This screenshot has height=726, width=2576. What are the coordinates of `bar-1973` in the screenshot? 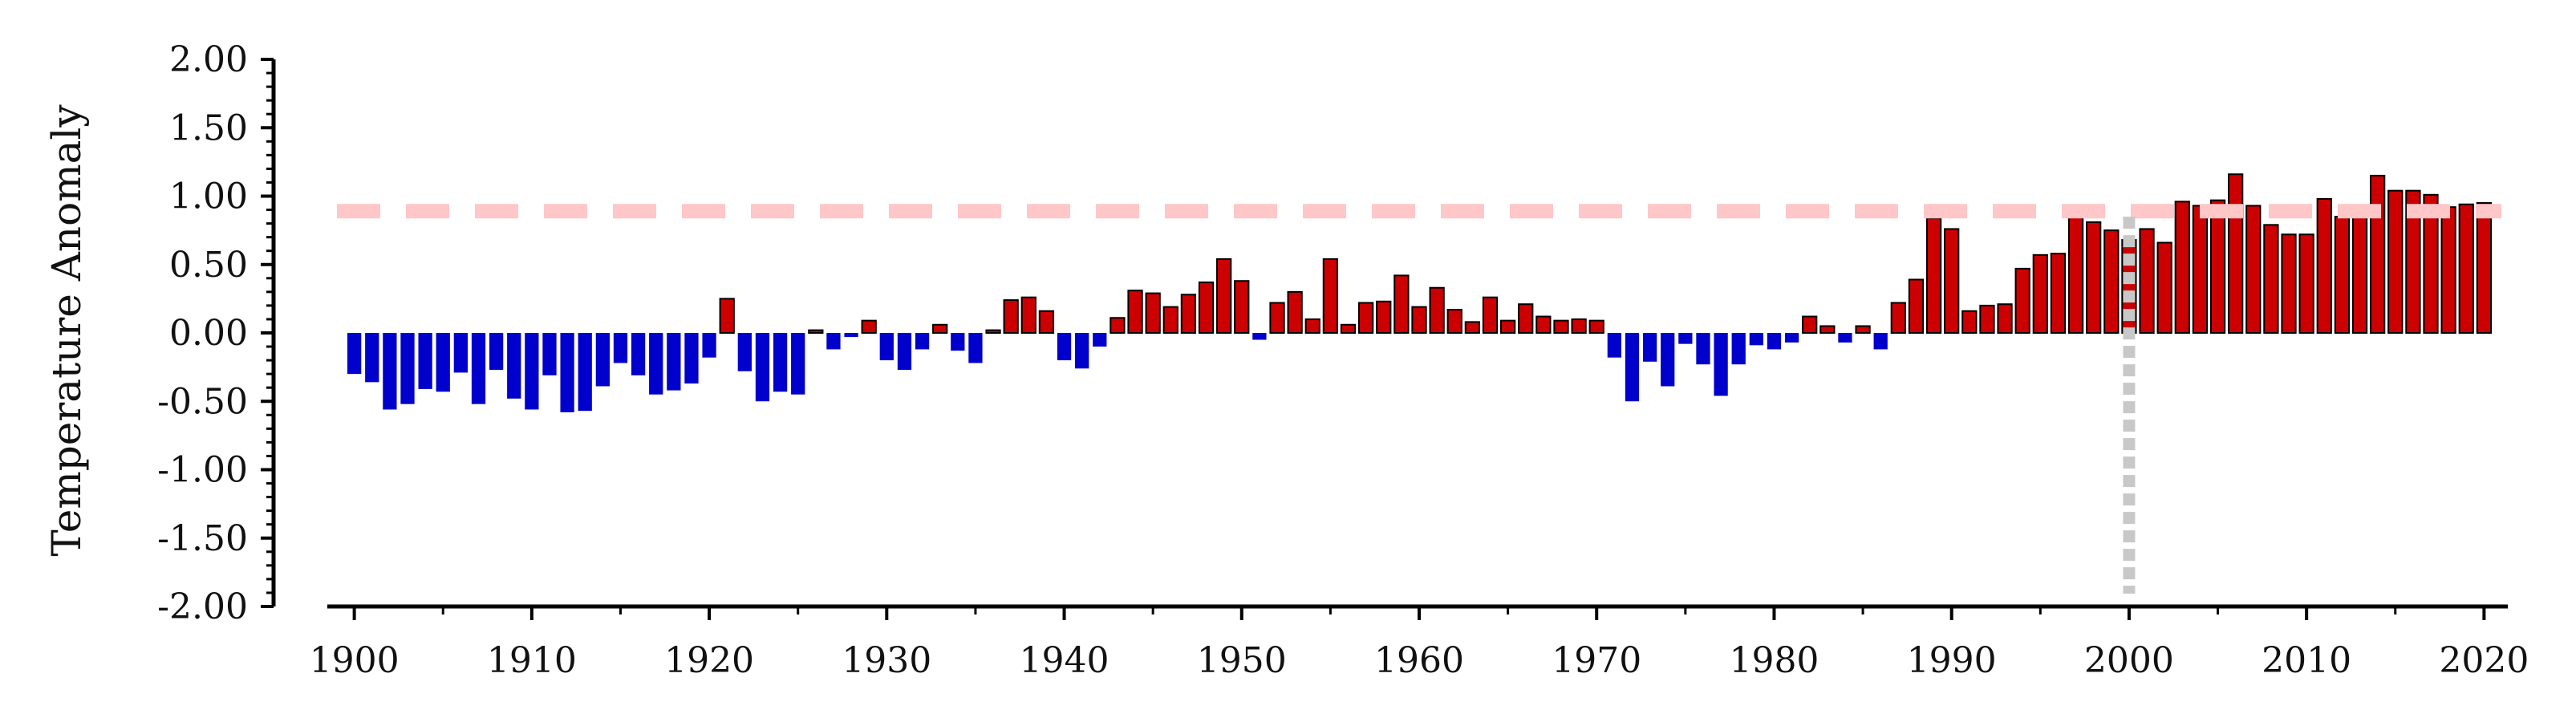 It's located at (1649, 347).